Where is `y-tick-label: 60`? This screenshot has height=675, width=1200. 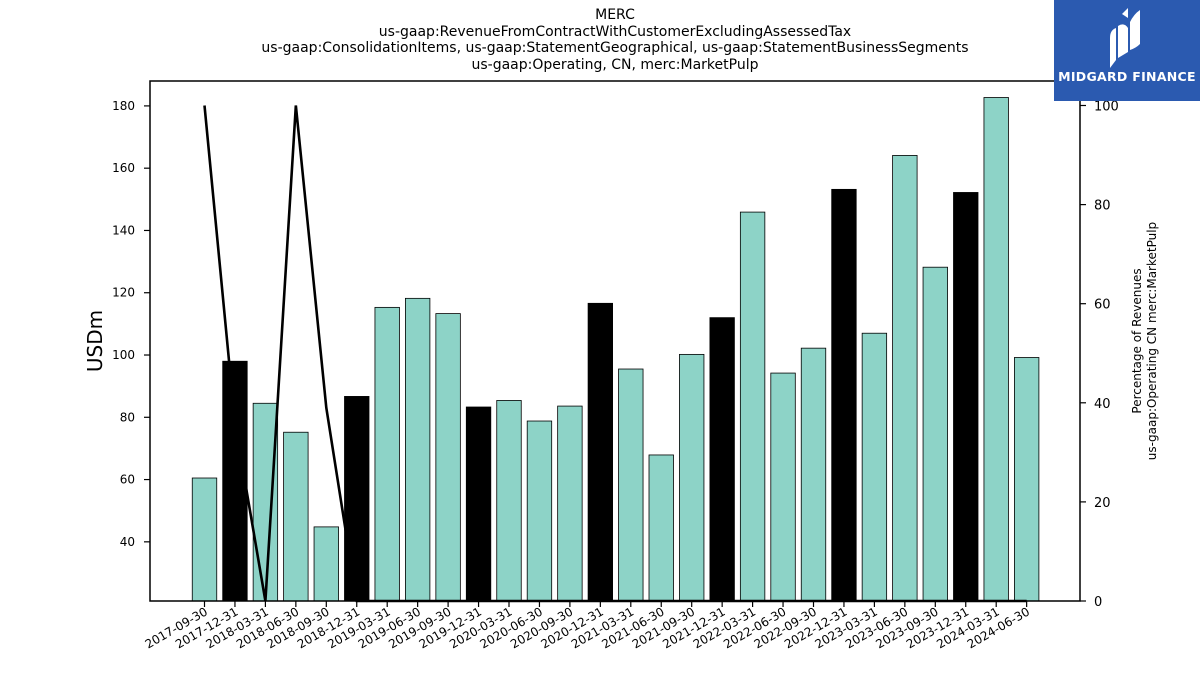
y-tick-label: 60 is located at coordinates (127, 480).